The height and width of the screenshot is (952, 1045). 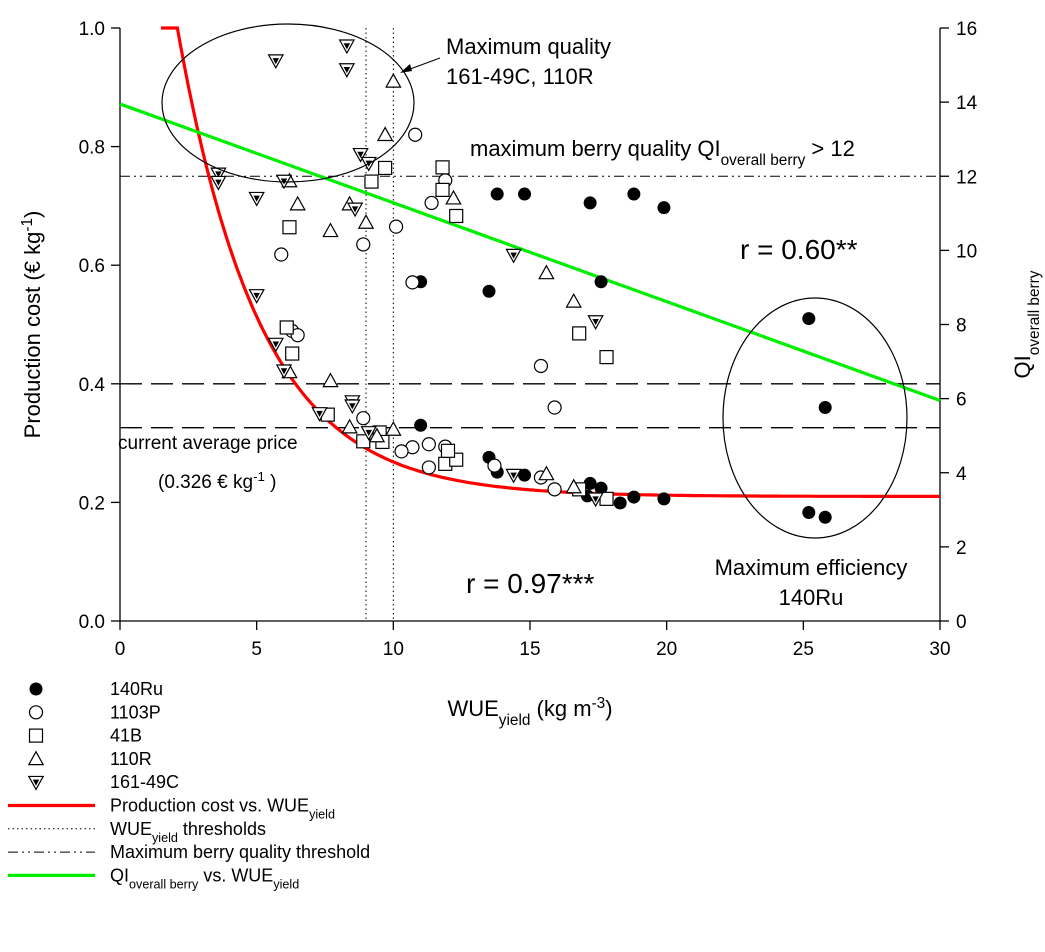 I want to click on y-left-tick-label: 0.4, so click(x=92, y=385).